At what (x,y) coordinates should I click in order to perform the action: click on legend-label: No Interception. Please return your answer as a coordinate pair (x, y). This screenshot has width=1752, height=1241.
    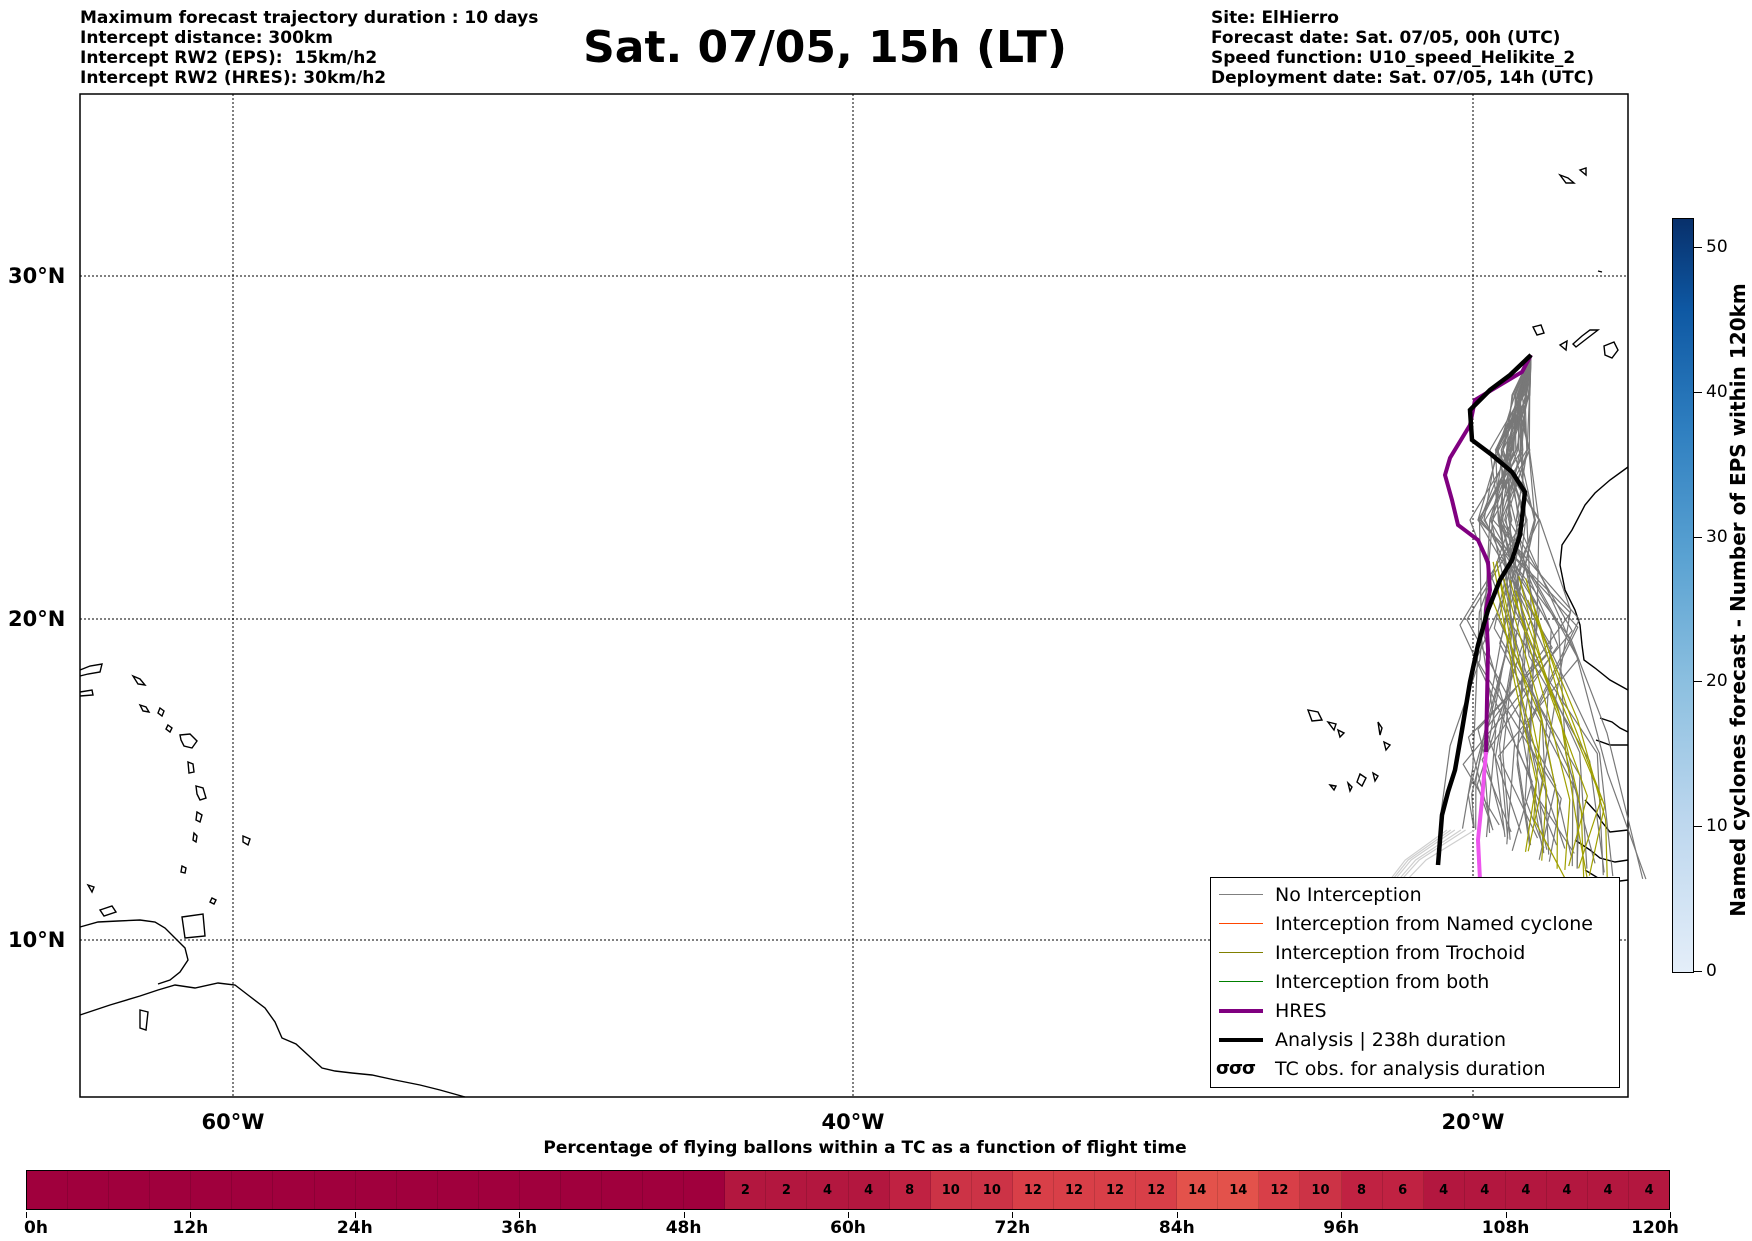
    Looking at the image, I should click on (1348, 895).